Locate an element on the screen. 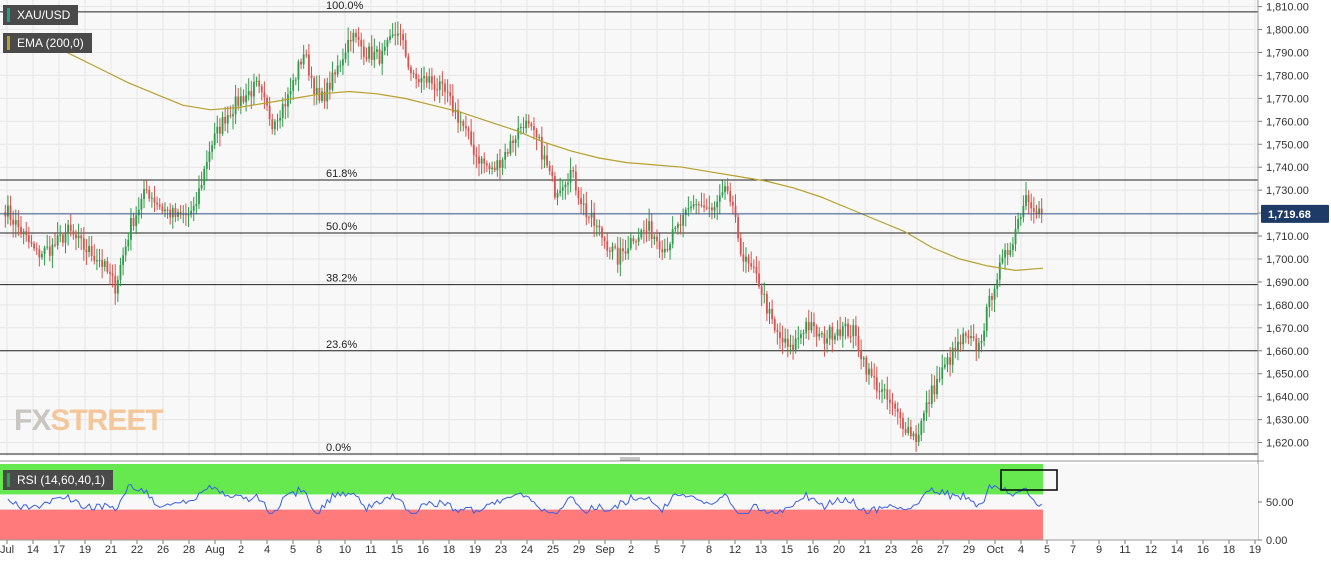  y-tick-label: 1,660.00 is located at coordinates (1287, 352).